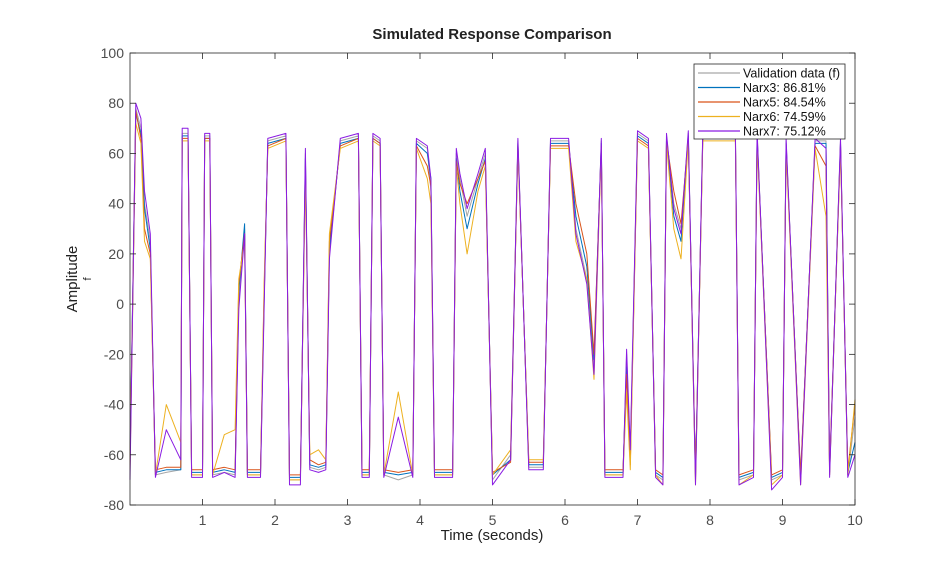 Image resolution: width=946 pixels, height=574 pixels. I want to click on y-tick-label: -20, so click(114, 354).